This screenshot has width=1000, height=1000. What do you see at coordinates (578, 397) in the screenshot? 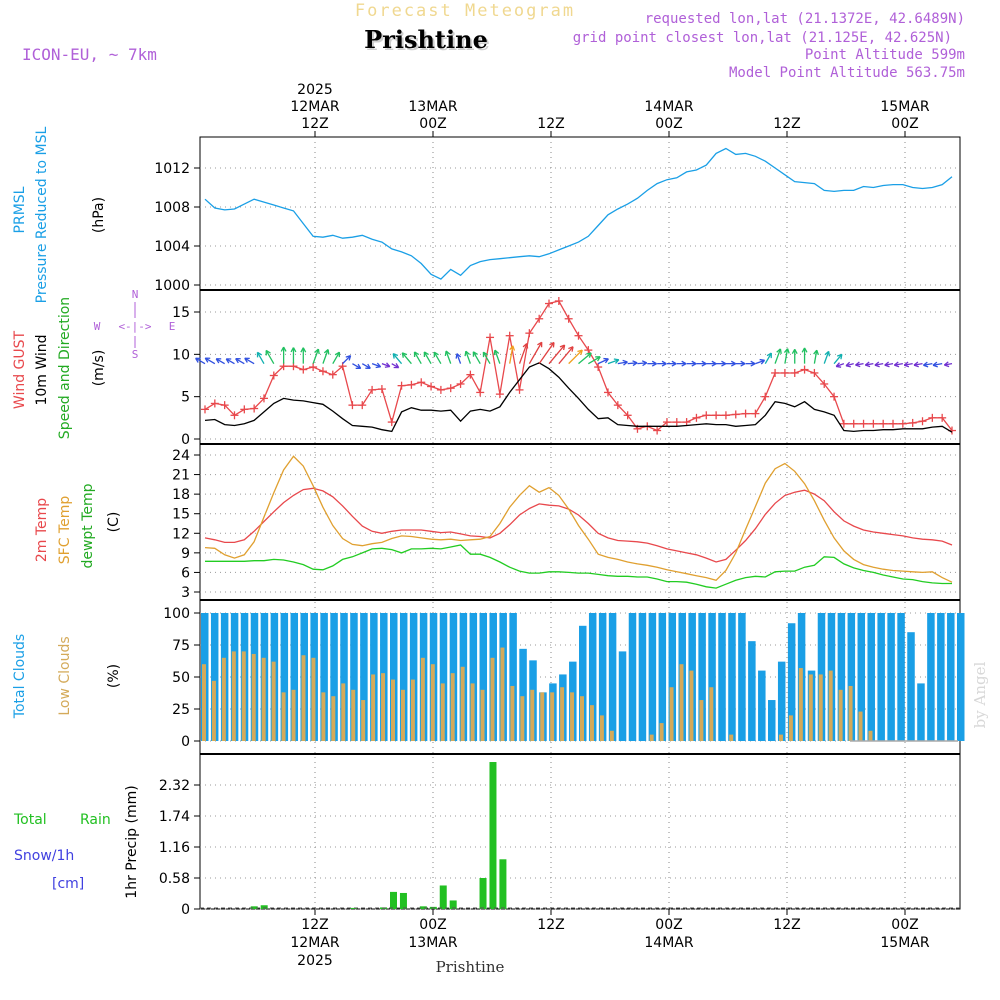
I see `wind-line` at bounding box center [578, 397].